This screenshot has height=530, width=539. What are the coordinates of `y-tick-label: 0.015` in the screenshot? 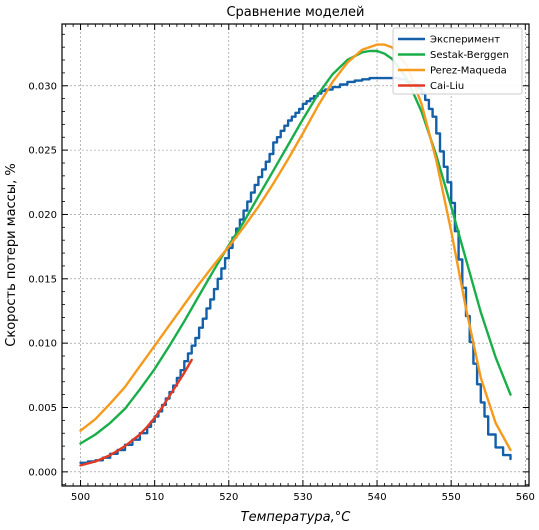 It's located at (42, 279).